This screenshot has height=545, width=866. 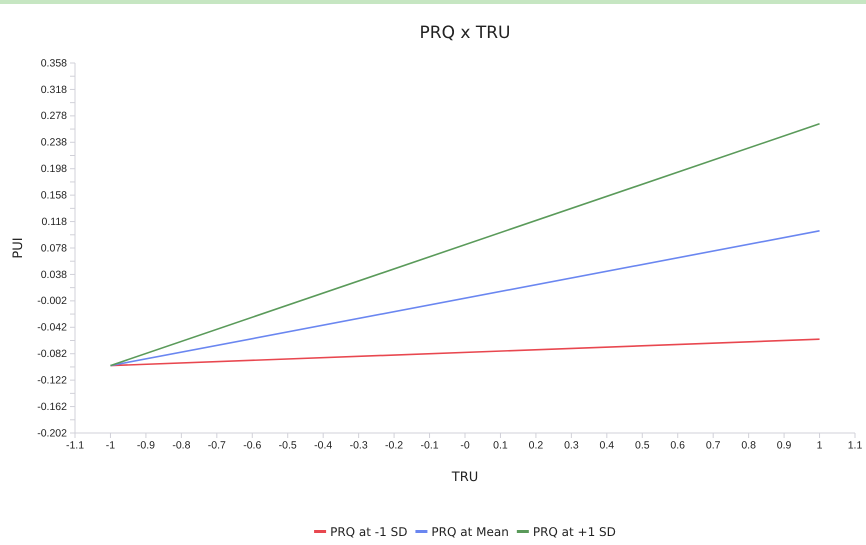 I want to click on x-tick-label: -0.3, so click(x=359, y=445).